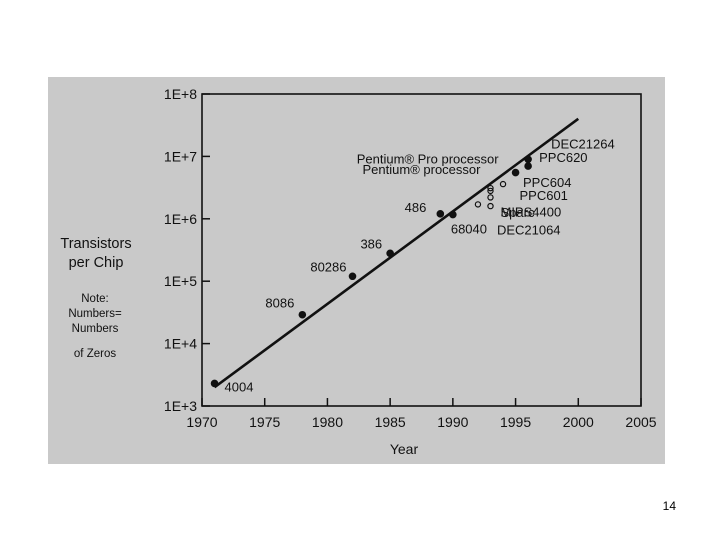 The width and height of the screenshot is (720, 540). What do you see at coordinates (478, 204) in the screenshot?
I see `point-dec21064` at bounding box center [478, 204].